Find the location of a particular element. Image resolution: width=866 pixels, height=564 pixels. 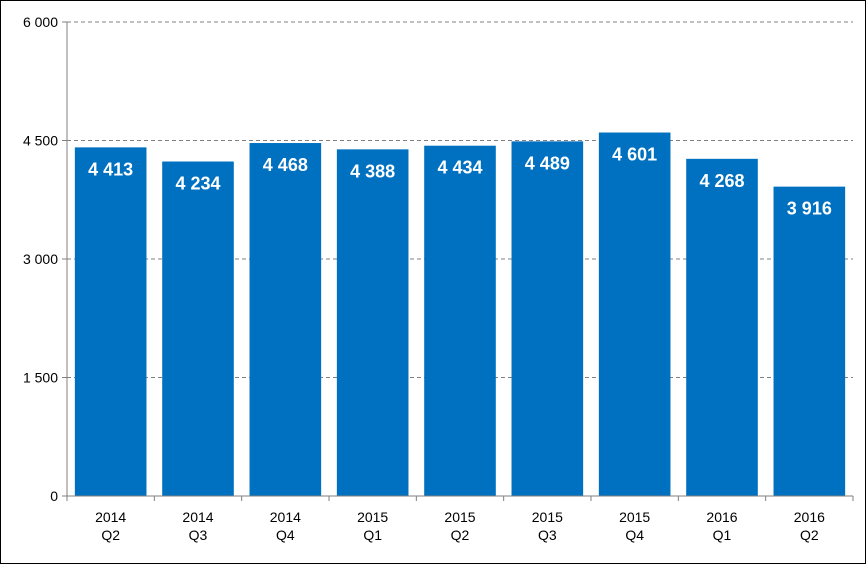

y-tick-label: 0 is located at coordinates (54, 496).